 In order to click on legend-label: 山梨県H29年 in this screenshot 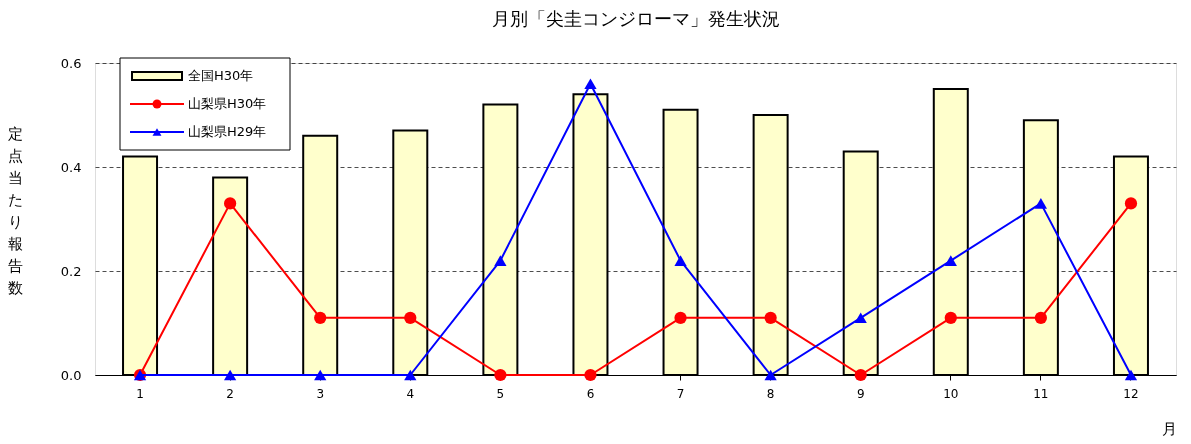, I will do `click(227, 131)`.